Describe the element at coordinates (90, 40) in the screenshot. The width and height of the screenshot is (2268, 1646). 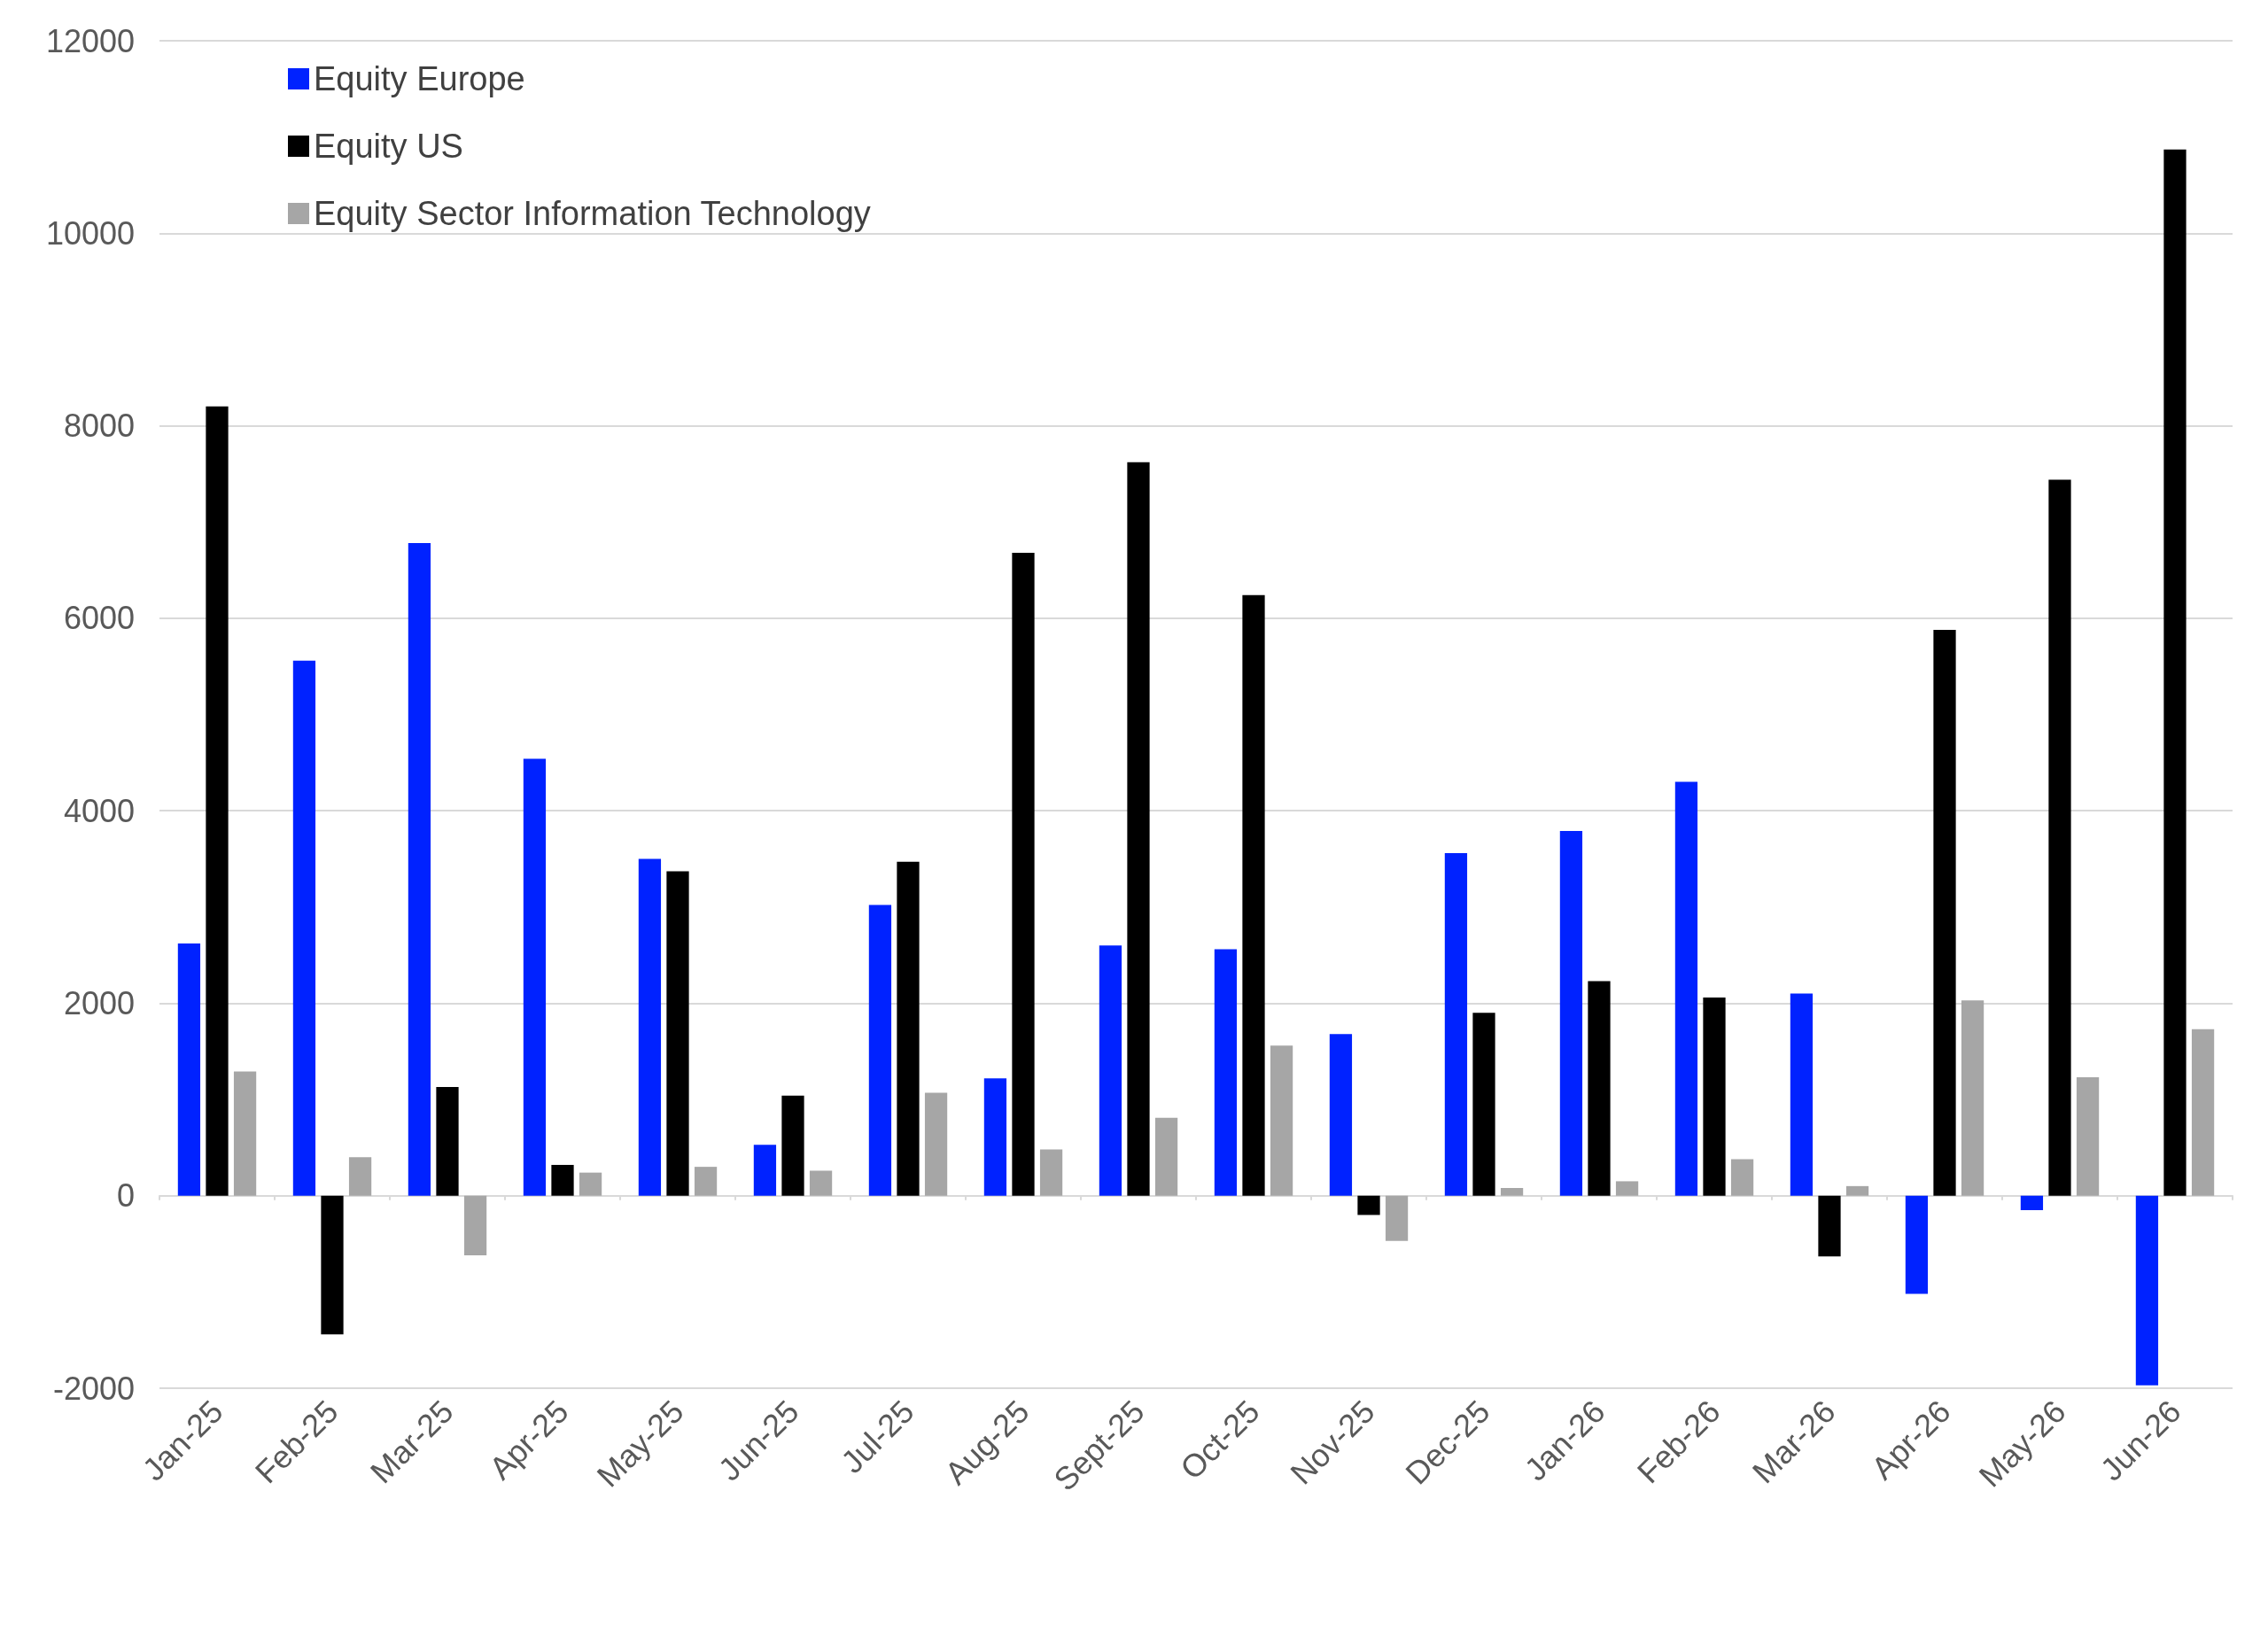
I see `y-tick-label: 12000` at that location.